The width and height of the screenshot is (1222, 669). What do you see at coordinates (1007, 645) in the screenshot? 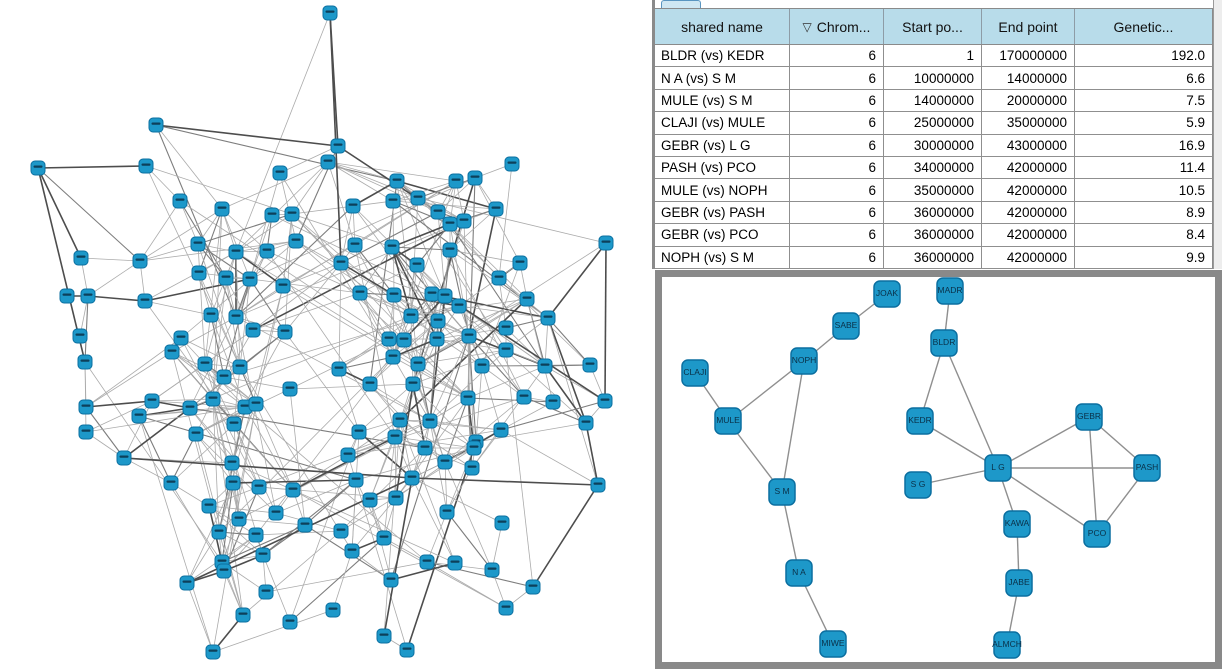
I see `graph-node-almch: ALMCH` at bounding box center [1007, 645].